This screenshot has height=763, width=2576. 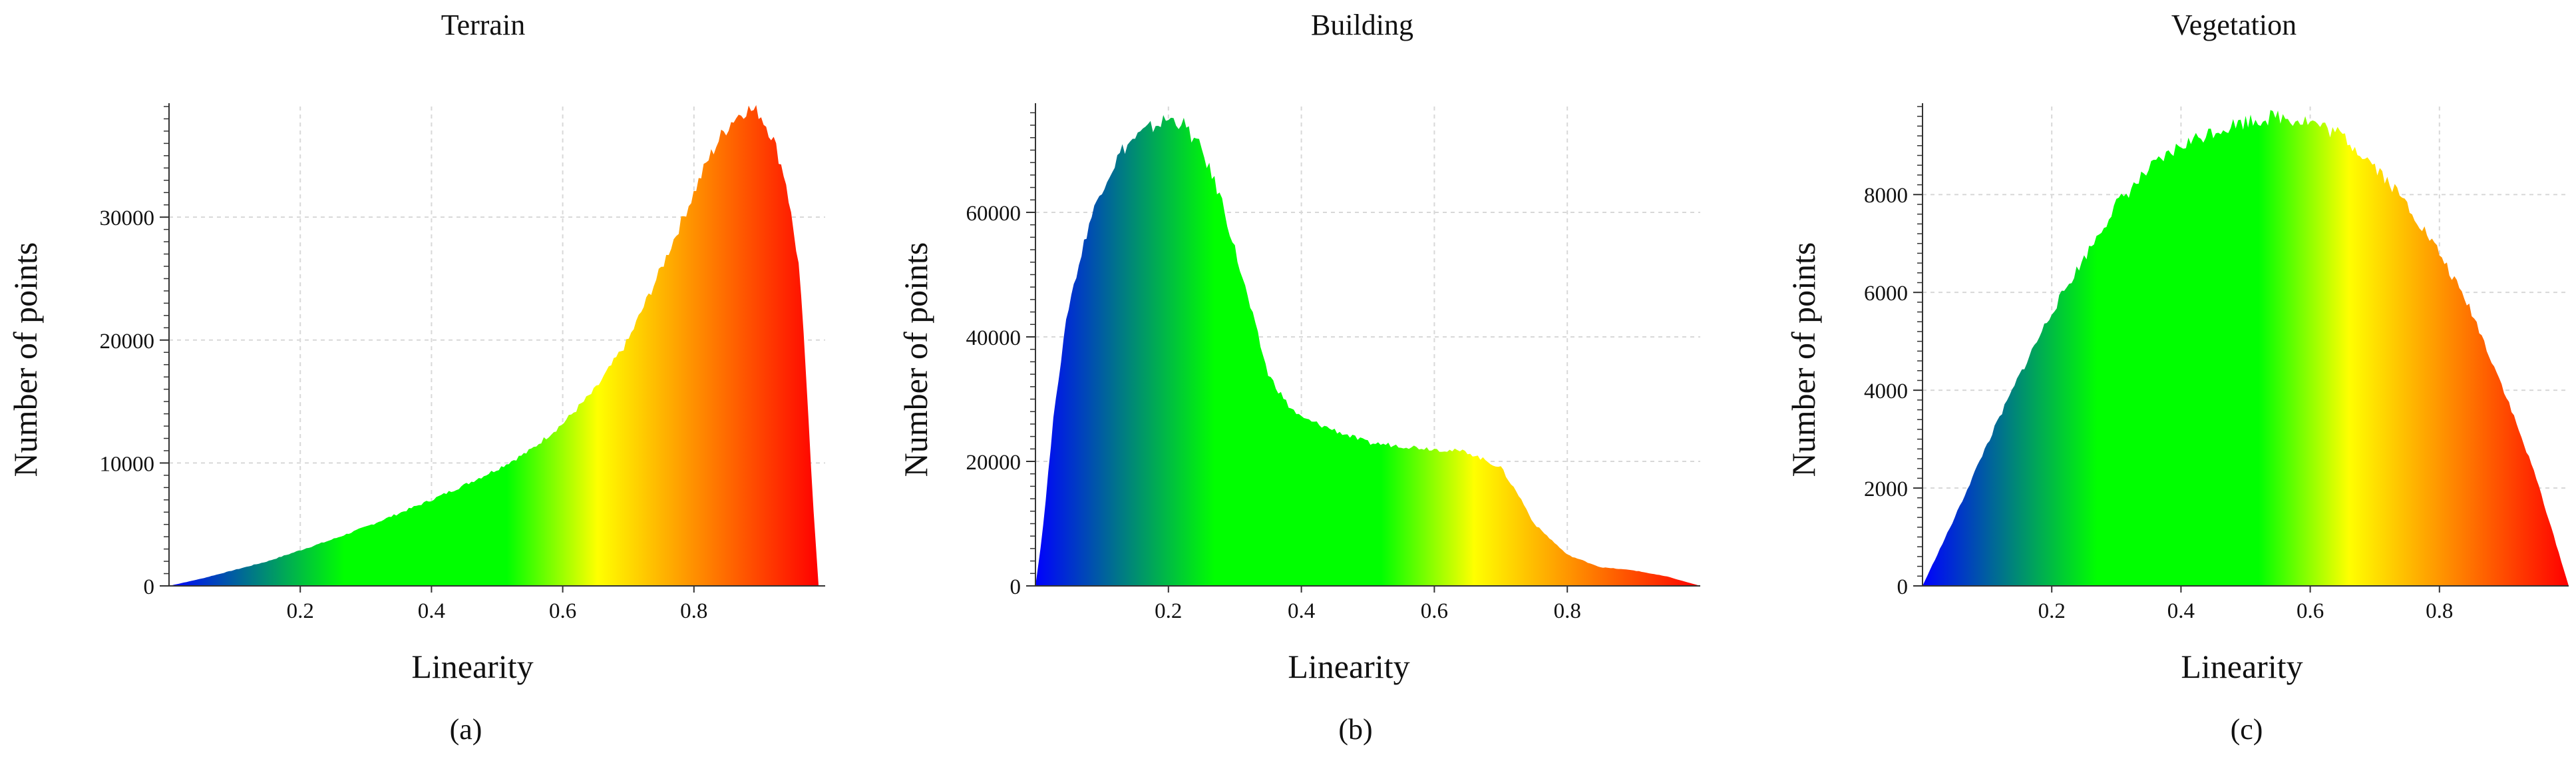 What do you see at coordinates (2247, 729) in the screenshot?
I see `panel-label: (c)` at bounding box center [2247, 729].